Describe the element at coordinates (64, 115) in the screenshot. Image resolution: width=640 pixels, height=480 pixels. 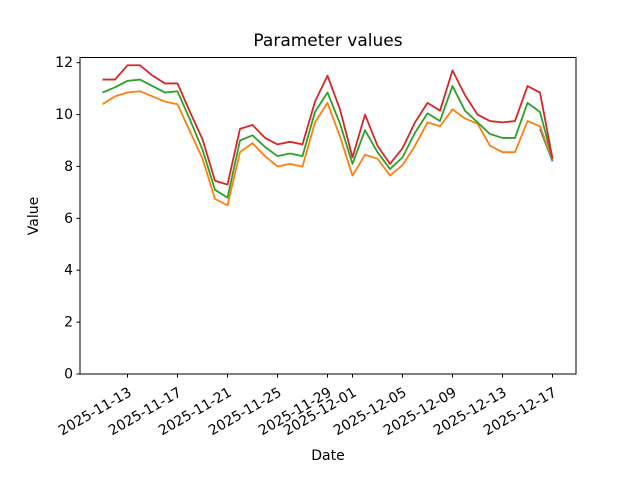
I see `y-tick-label: 10` at that location.